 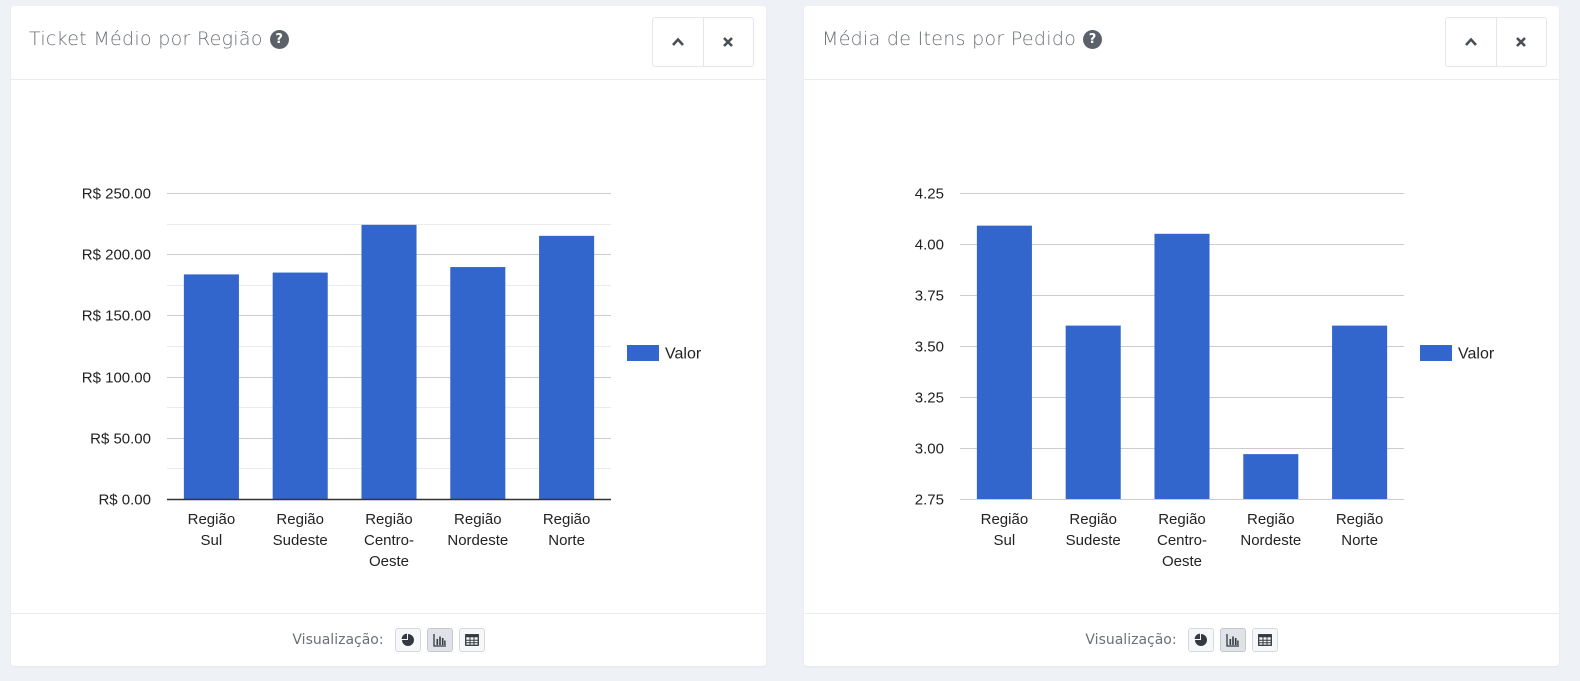 What do you see at coordinates (116, 316) in the screenshot?
I see `y-tick-label: R$ 150.00` at bounding box center [116, 316].